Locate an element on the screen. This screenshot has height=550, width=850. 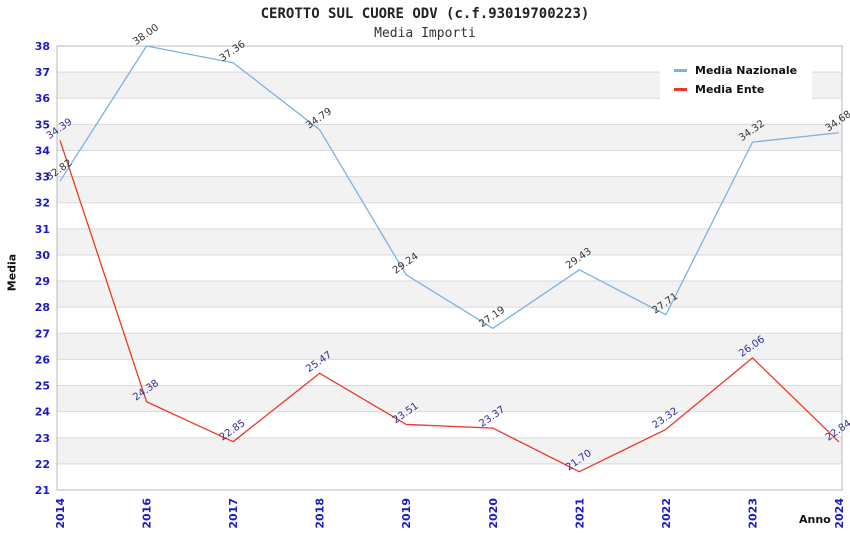
legend-item-media-nazionale: Media Nazionale is located at coordinates (743, 70).